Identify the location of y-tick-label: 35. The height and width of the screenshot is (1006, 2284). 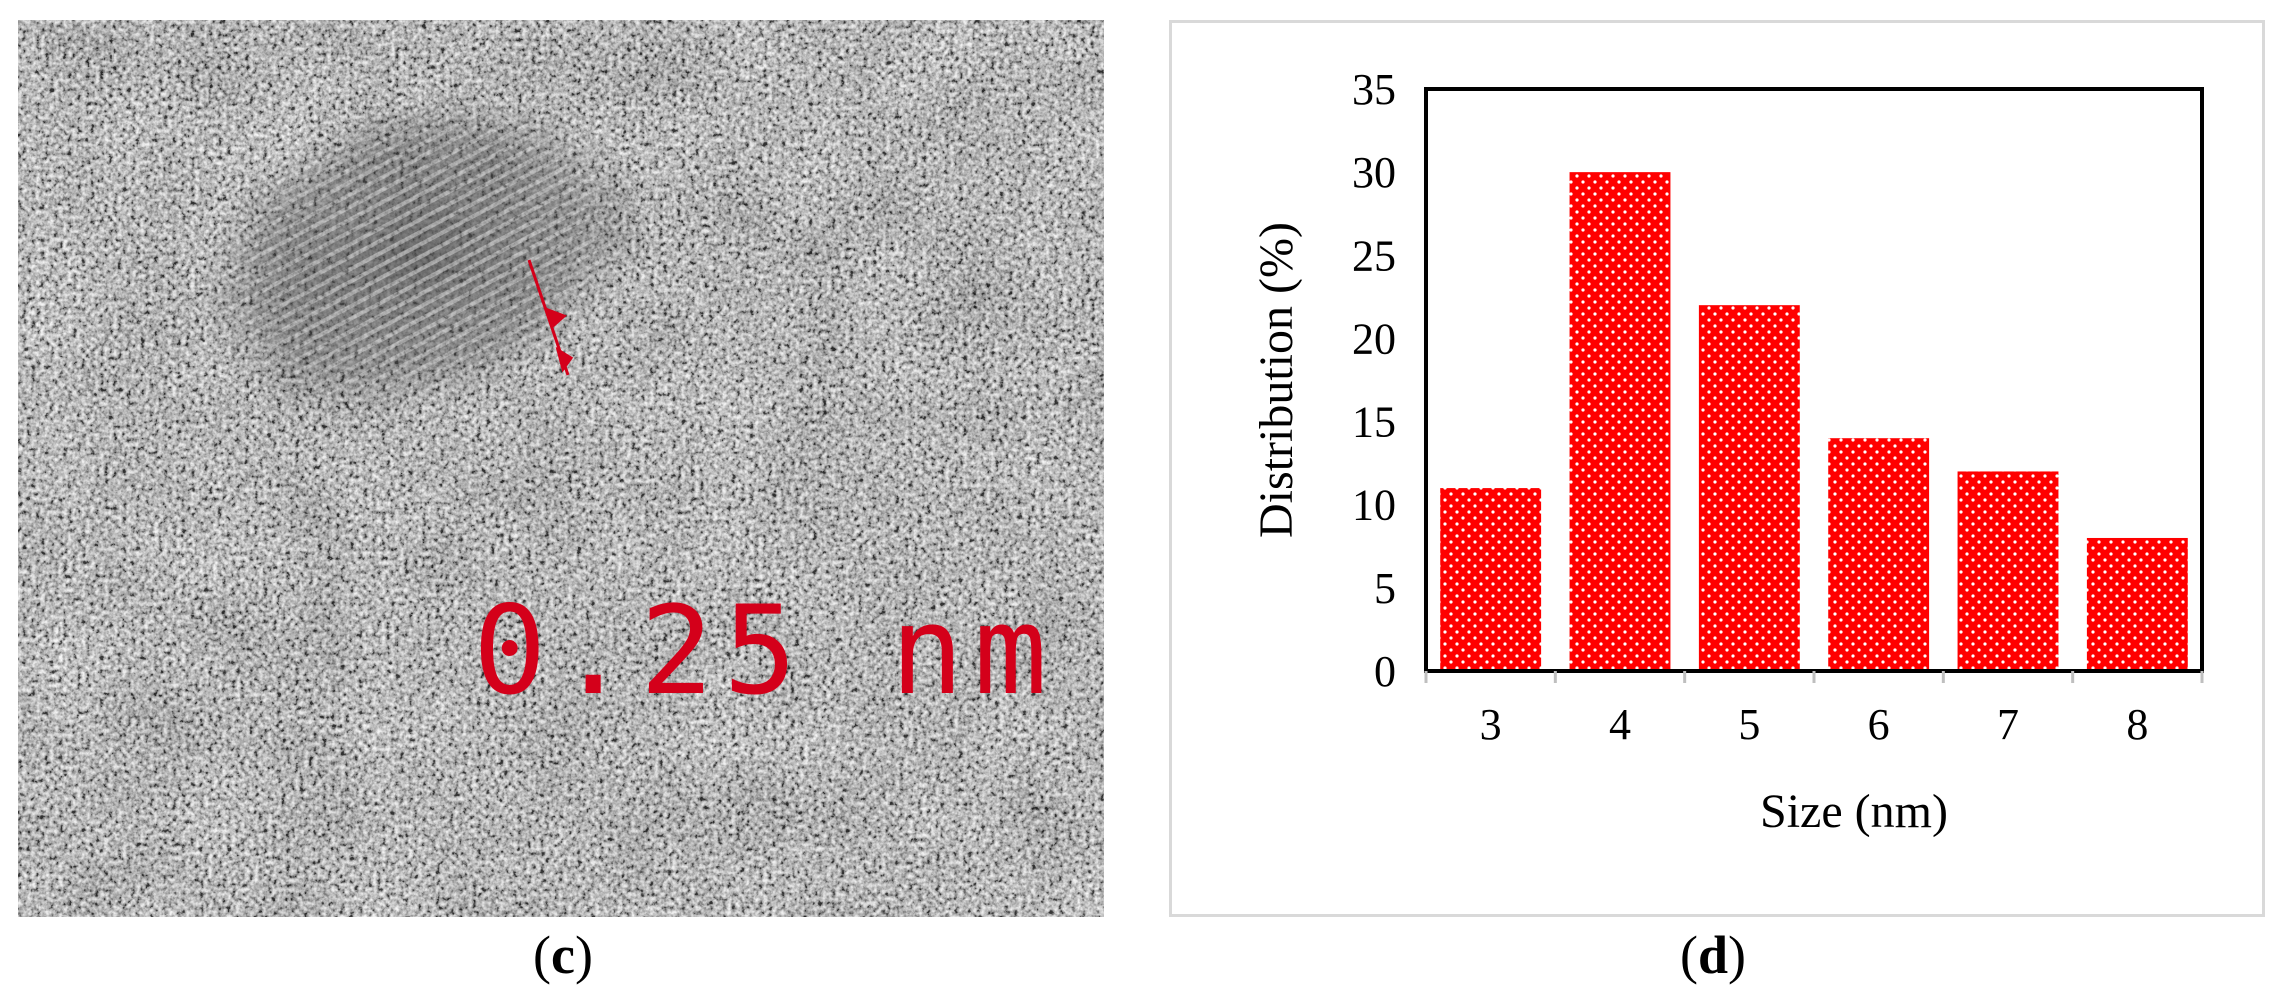
(1374, 89).